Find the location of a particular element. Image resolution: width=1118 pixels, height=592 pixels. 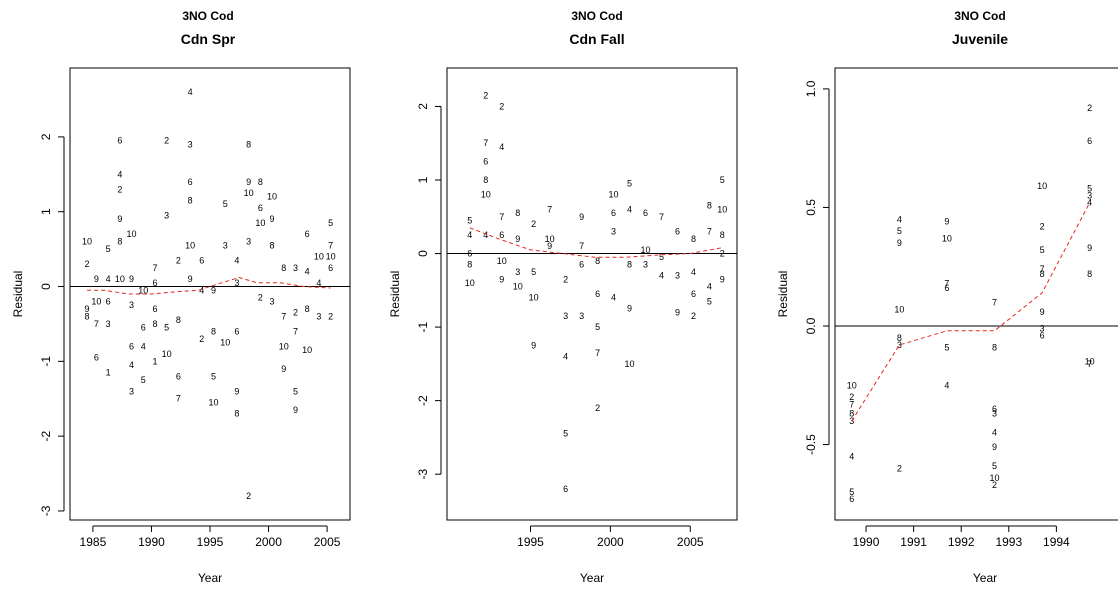

x-tick-label: 2005 is located at coordinates (690, 542).